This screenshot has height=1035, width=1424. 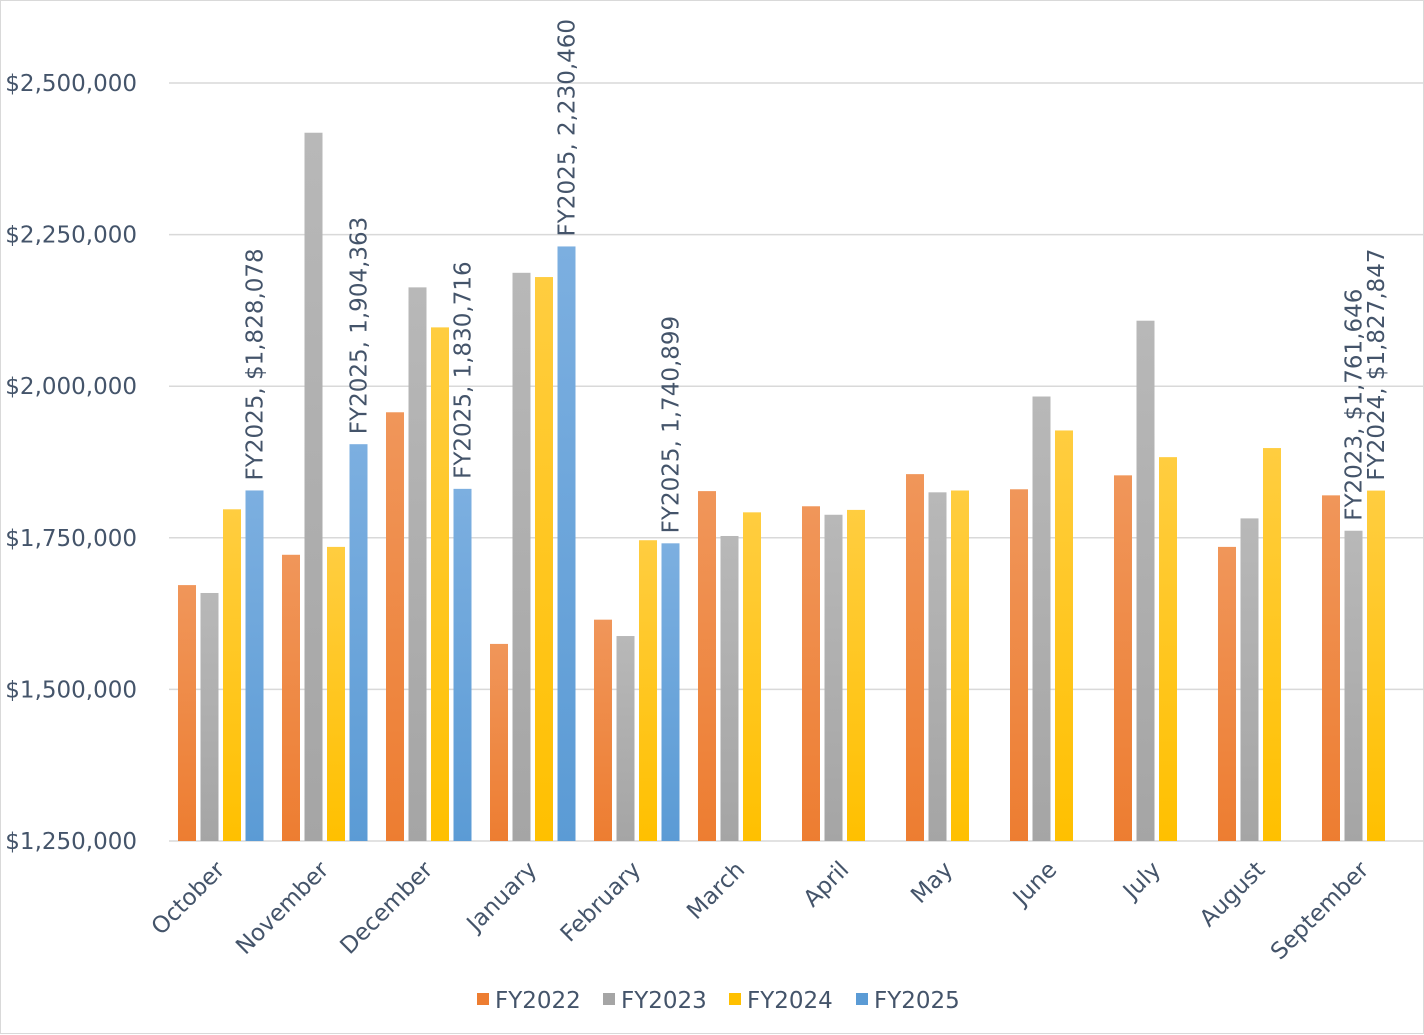 I want to click on y-tick-label: $1,250,000, so click(x=71, y=842).